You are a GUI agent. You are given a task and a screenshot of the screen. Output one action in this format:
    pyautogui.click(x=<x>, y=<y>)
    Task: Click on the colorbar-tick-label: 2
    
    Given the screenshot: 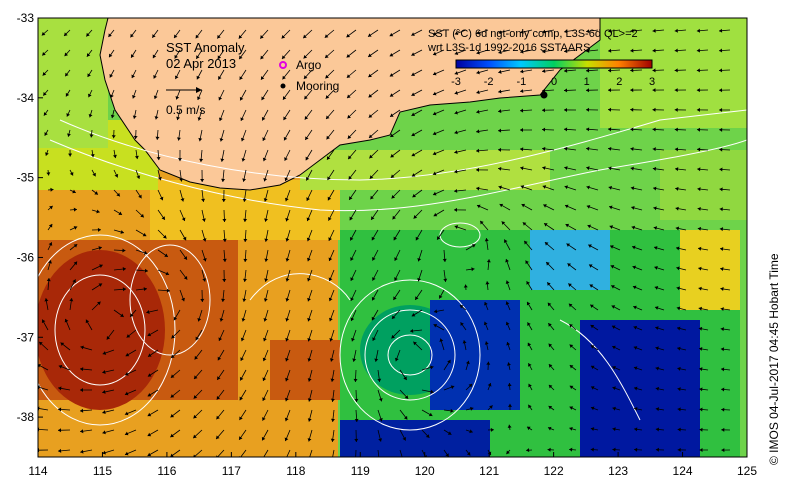 What is the action you would take?
    pyautogui.click(x=619, y=82)
    